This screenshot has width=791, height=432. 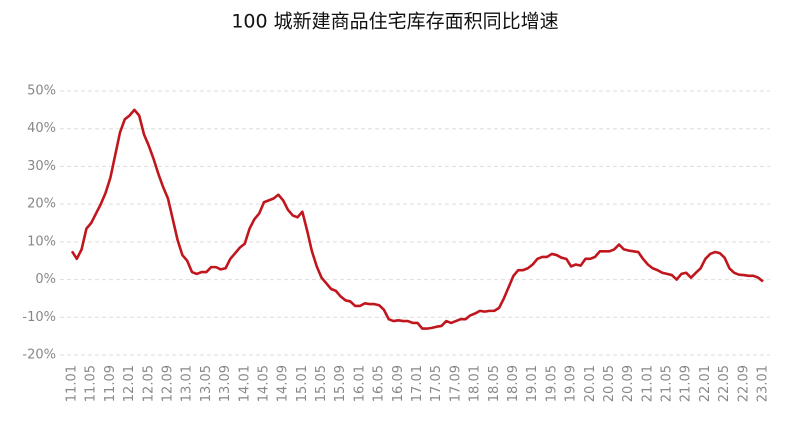 I want to click on x-tick-label: 17.01, so click(x=417, y=383).